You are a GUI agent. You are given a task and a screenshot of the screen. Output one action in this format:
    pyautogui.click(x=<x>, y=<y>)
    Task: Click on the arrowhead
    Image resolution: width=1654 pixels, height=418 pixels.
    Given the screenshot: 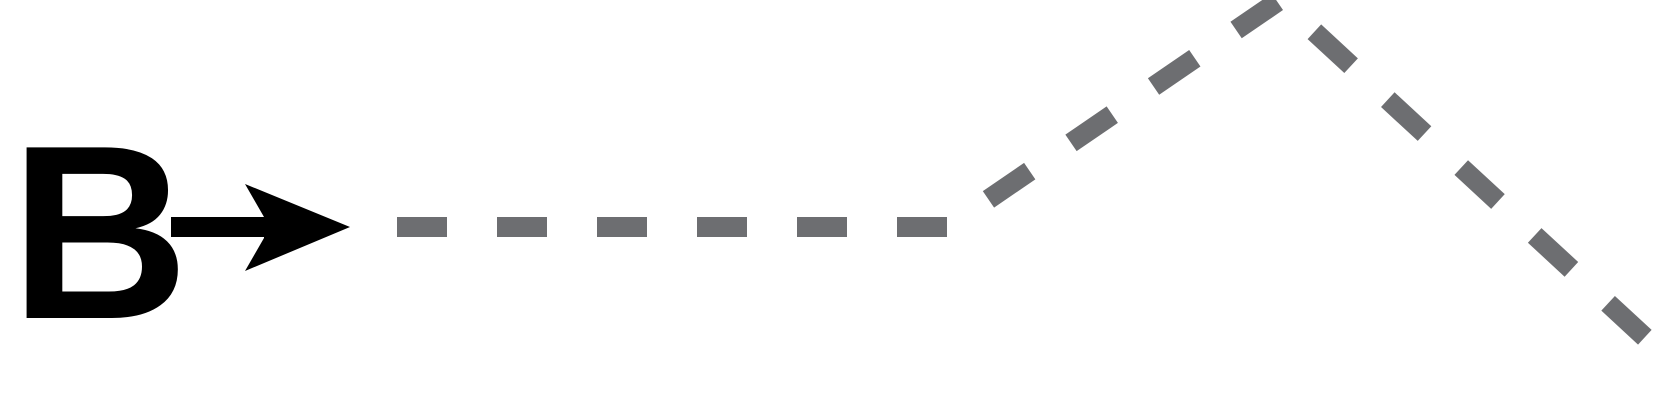 What is the action you would take?
    pyautogui.click(x=297, y=227)
    